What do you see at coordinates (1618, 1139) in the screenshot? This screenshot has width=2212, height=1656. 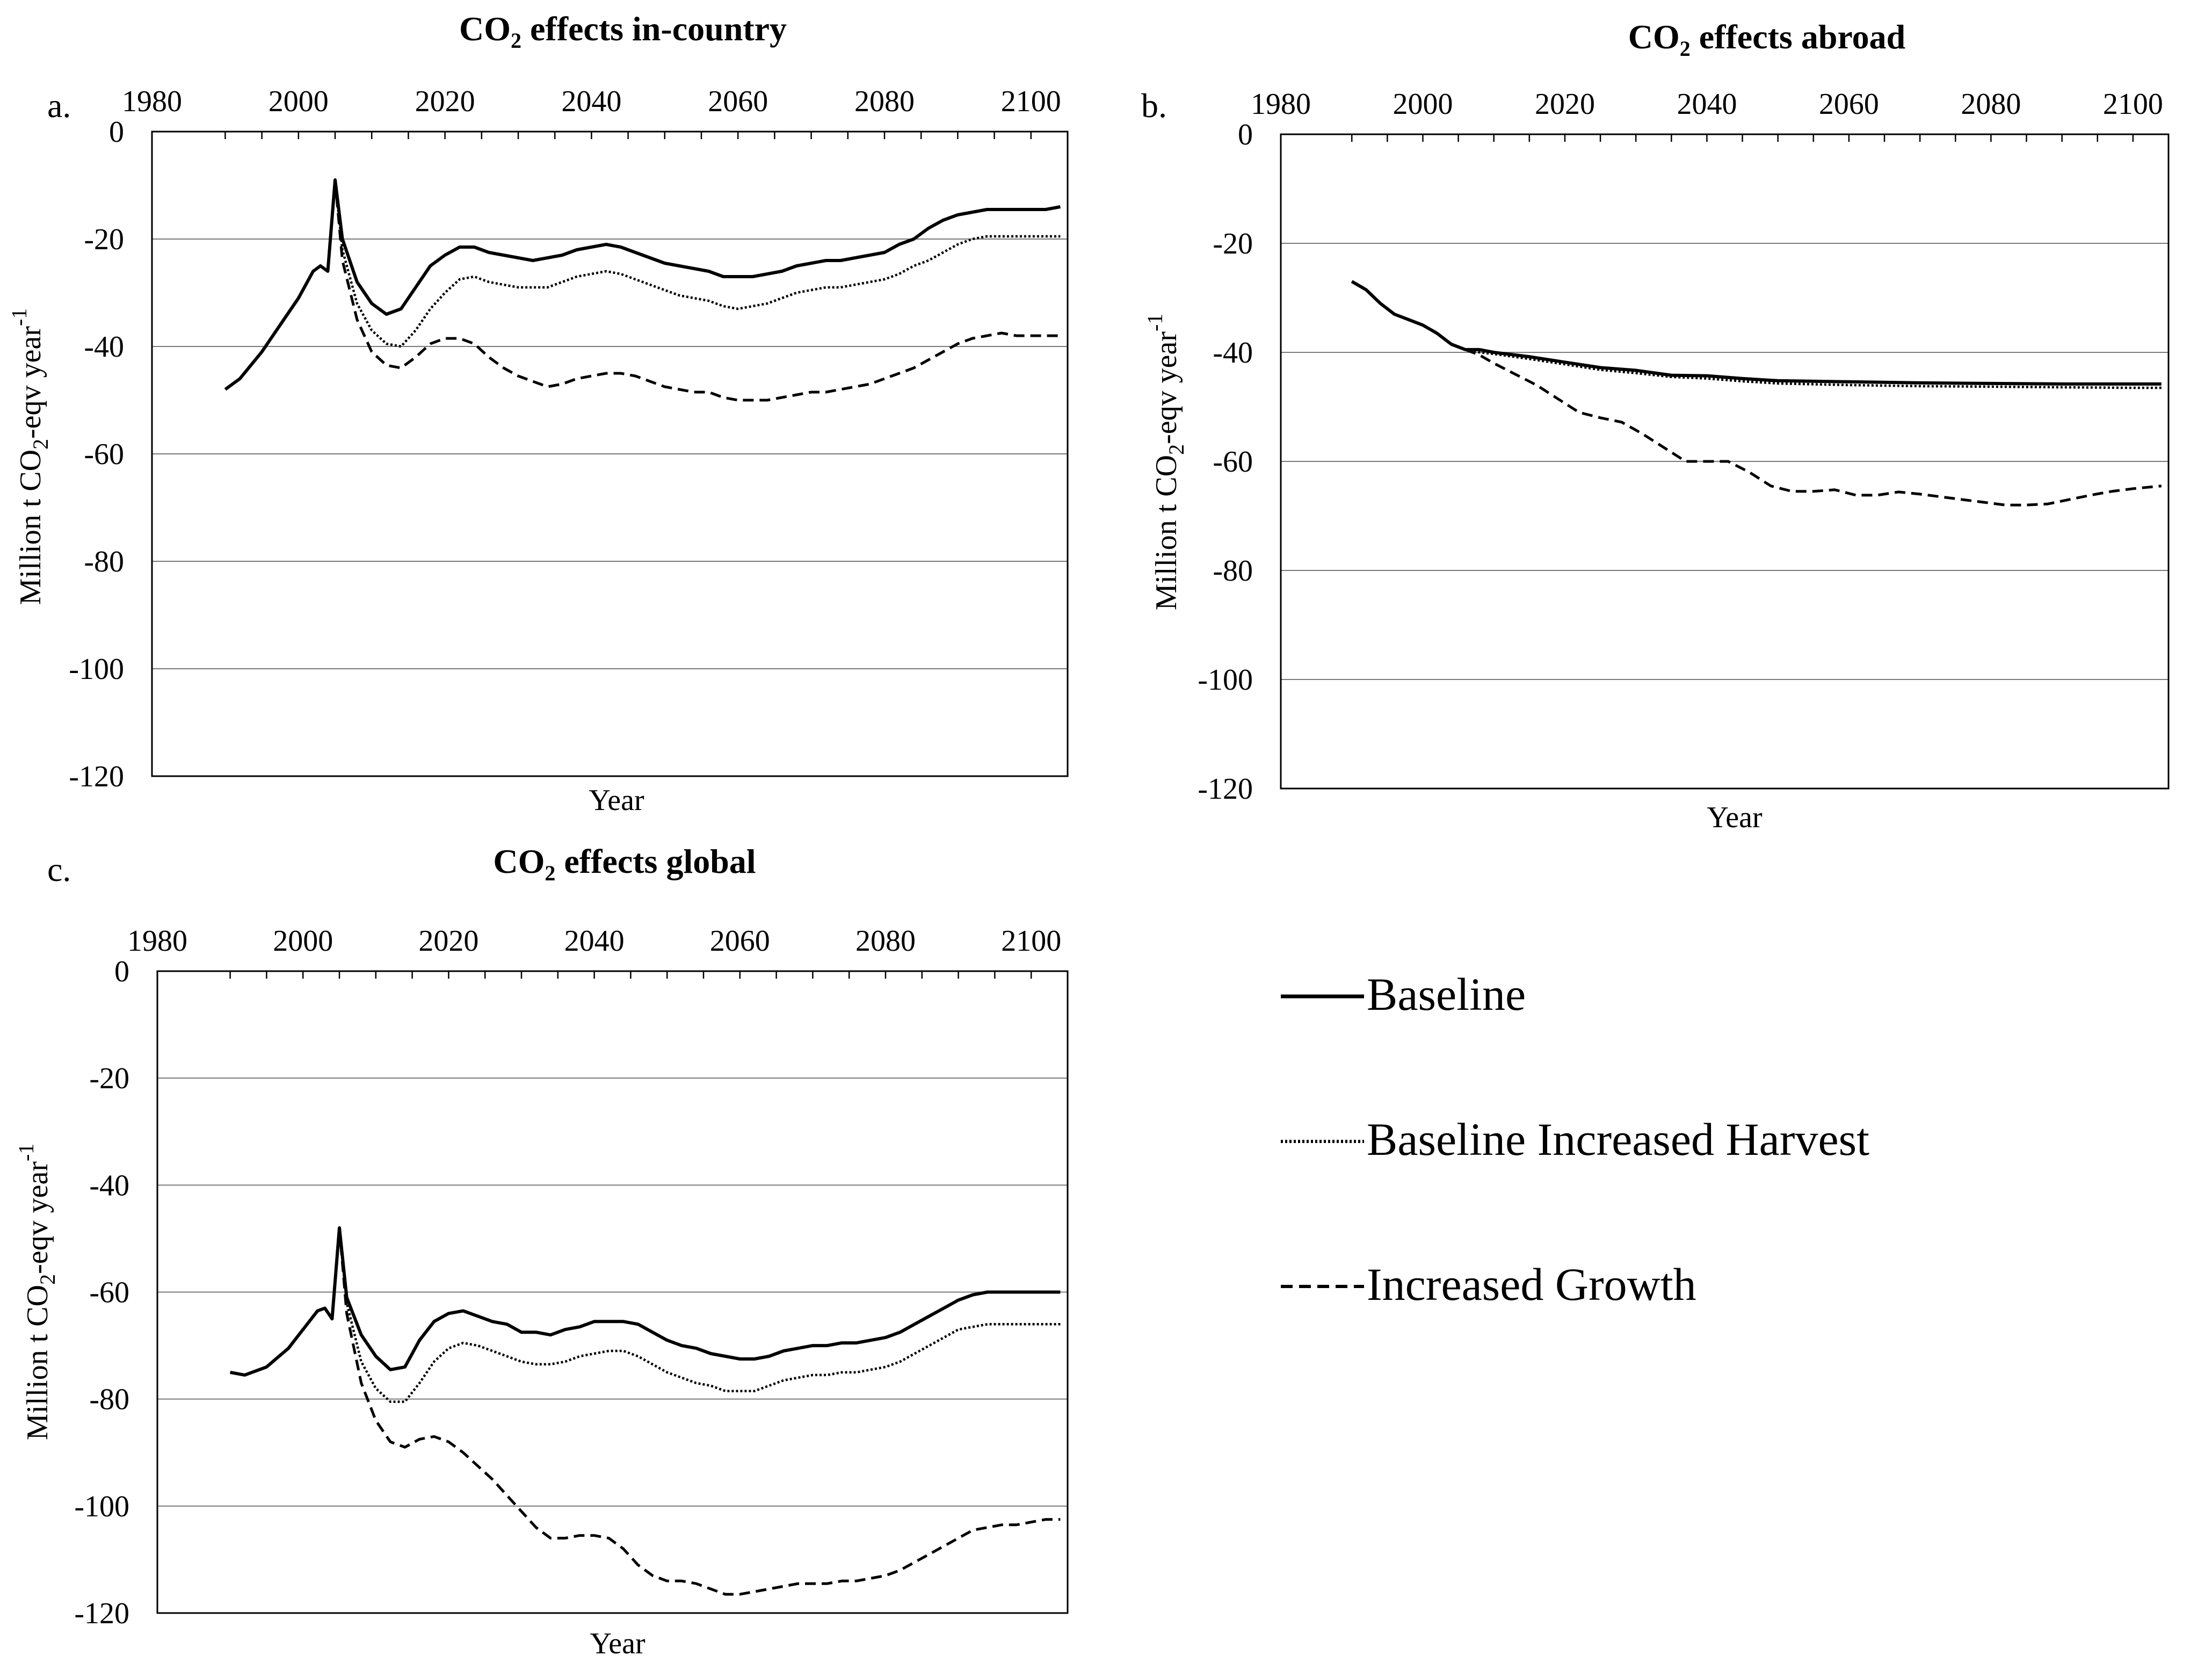 I see `legend-label-baseline-increased-harvest: Baseline Increased Harvest` at bounding box center [1618, 1139].